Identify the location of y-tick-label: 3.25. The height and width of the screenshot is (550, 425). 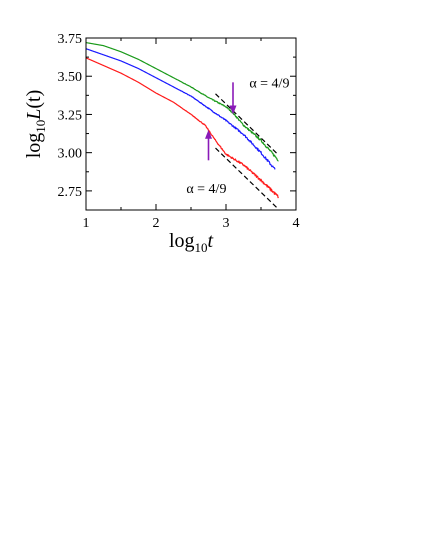
(70, 115).